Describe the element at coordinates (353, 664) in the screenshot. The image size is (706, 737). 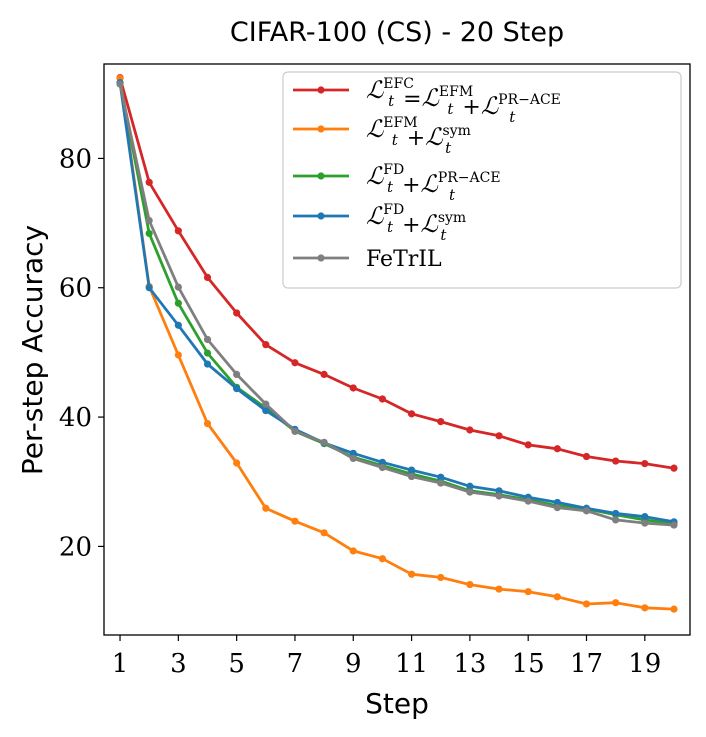
I see `x-tick-label: 9` at that location.